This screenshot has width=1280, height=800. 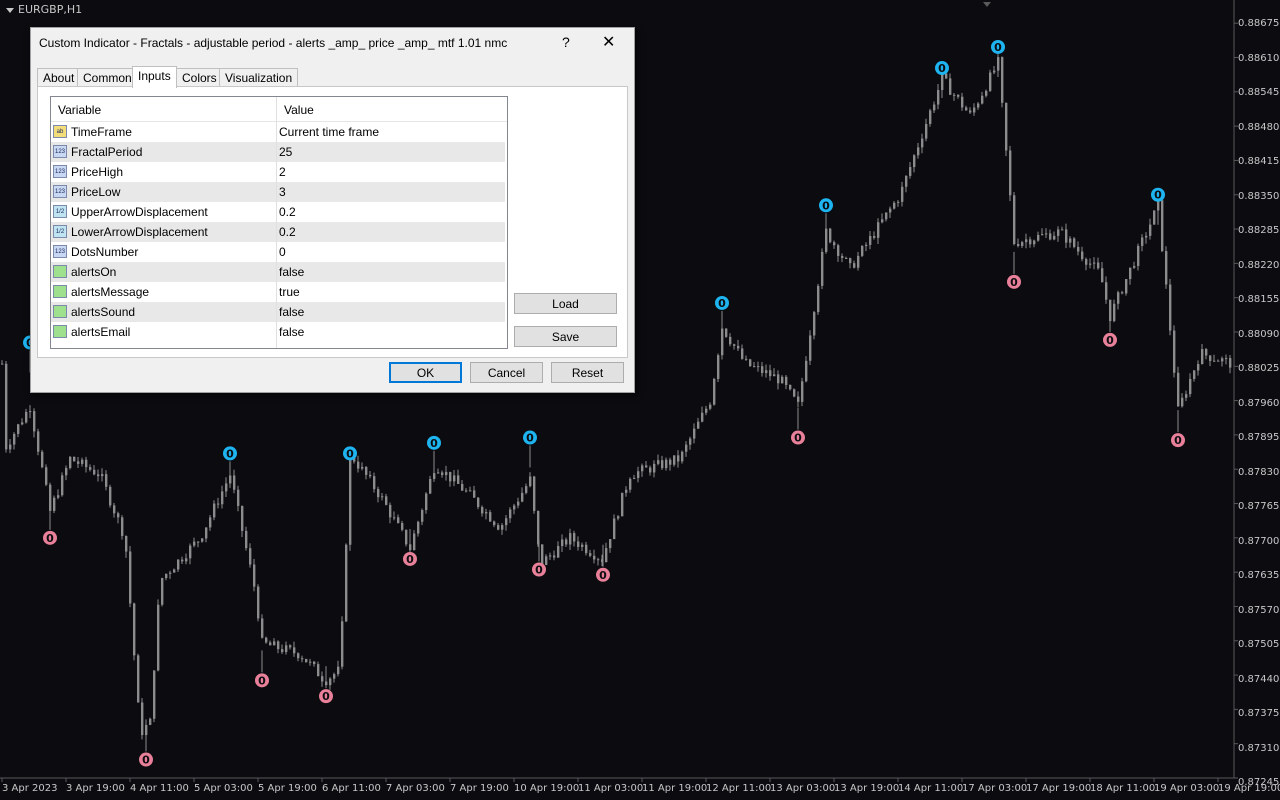 What do you see at coordinates (278, 252) in the screenshot?
I see `input-row-DotsNumber: 123 DotsNumber 0` at bounding box center [278, 252].